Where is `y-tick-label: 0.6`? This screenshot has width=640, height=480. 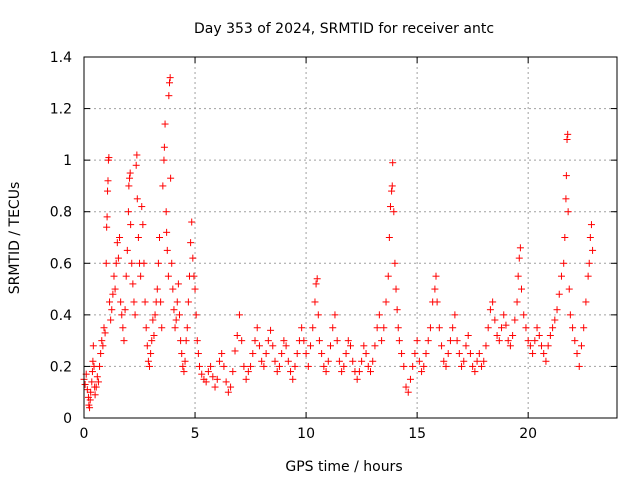
y-tick-label: 0.6 is located at coordinates (61, 264).